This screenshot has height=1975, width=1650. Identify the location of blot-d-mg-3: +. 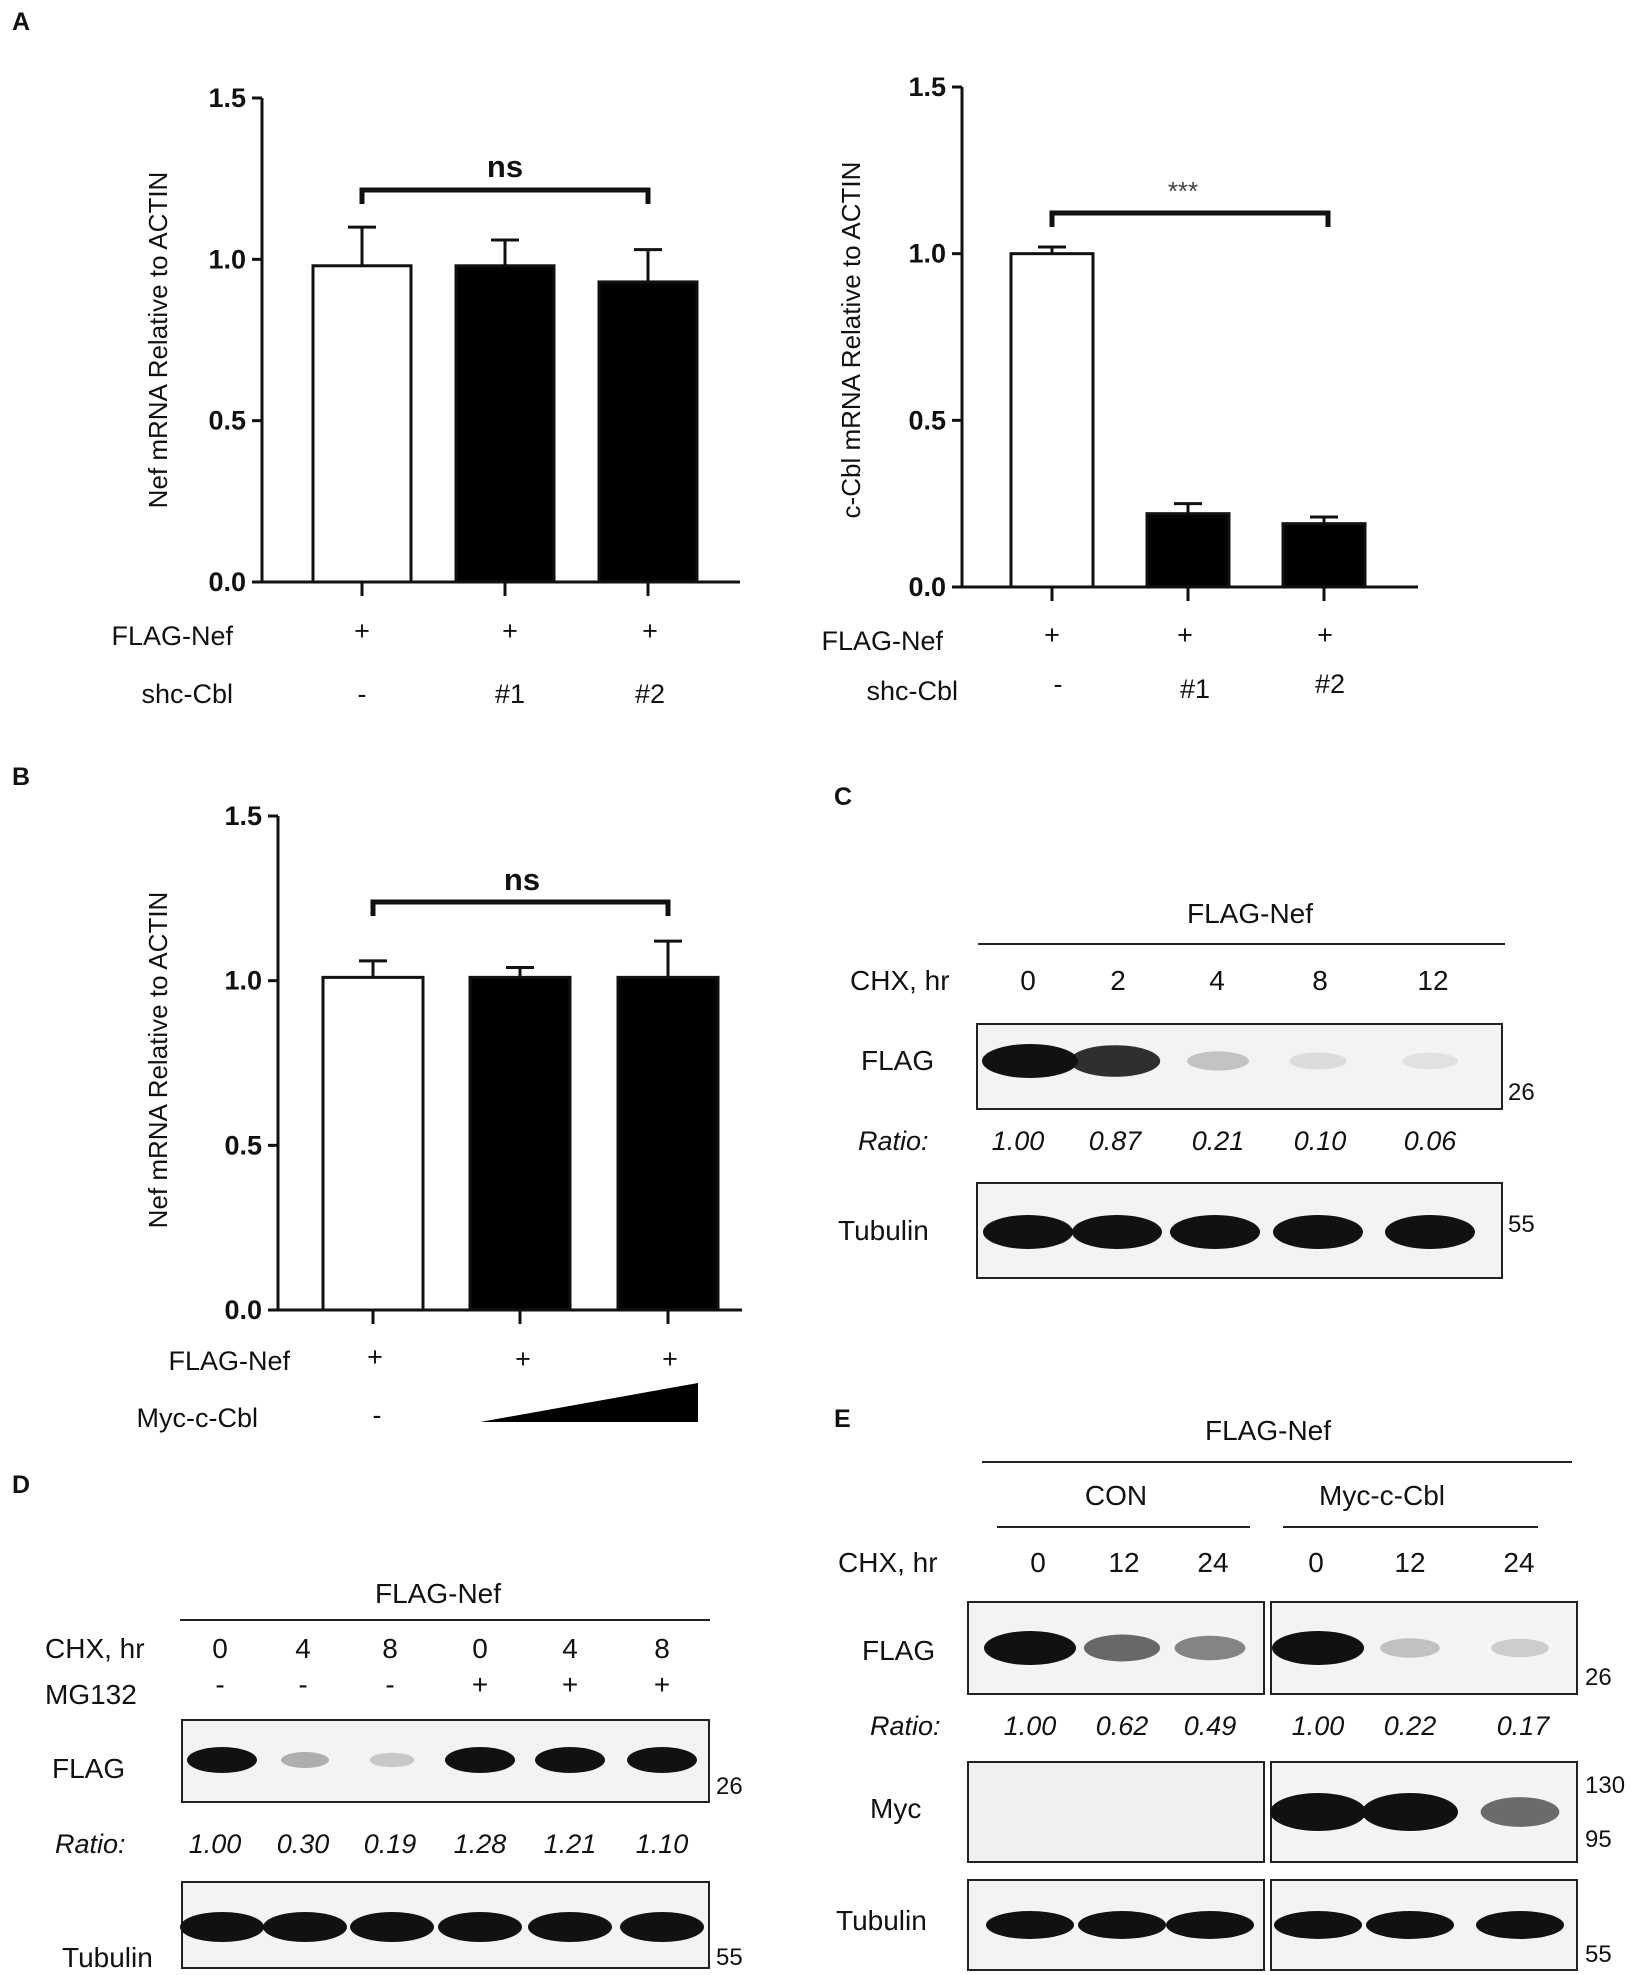
(480, 1684).